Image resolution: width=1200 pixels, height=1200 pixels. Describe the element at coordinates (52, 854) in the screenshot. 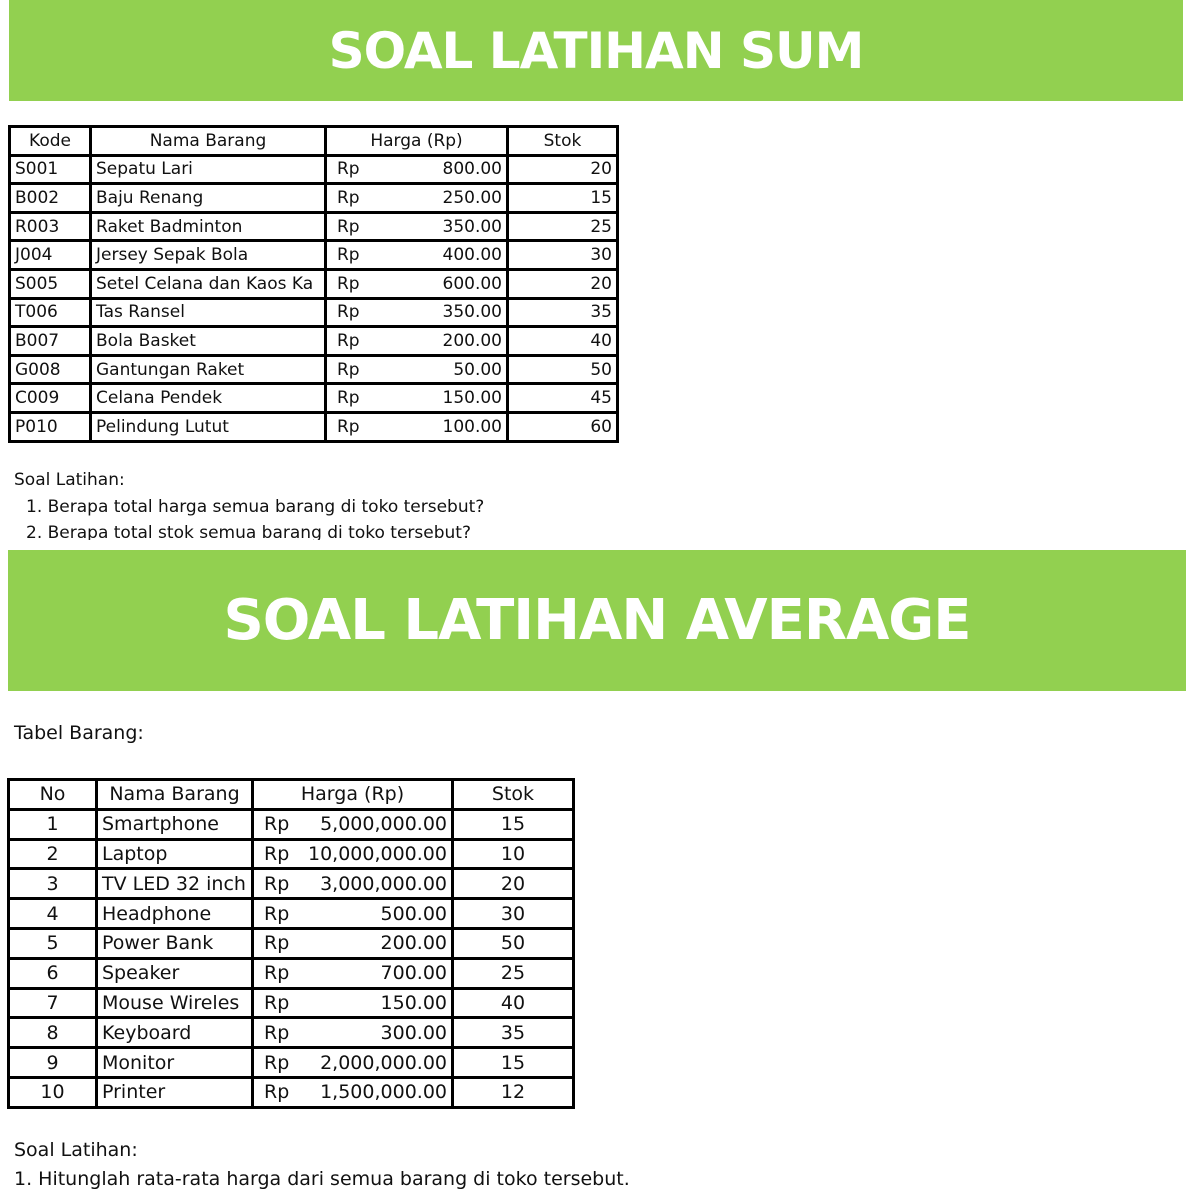

I see `no-cell: 2` at that location.